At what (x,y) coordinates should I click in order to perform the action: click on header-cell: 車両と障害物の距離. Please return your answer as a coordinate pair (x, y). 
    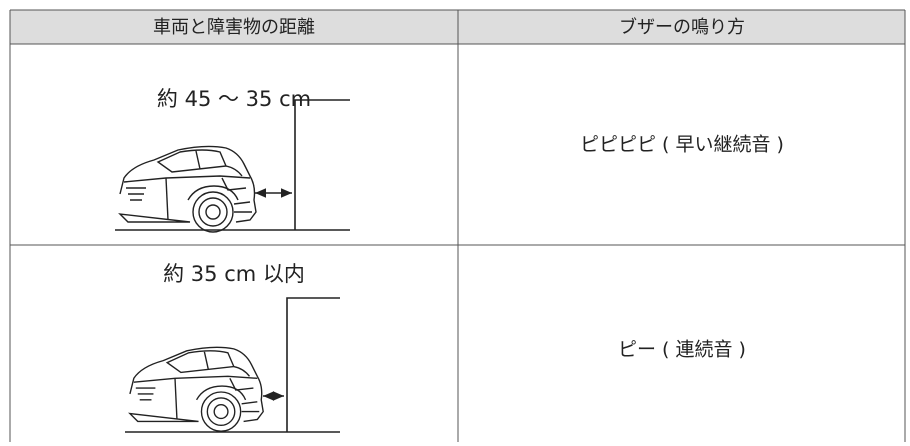
    Looking at the image, I should click on (234, 27).